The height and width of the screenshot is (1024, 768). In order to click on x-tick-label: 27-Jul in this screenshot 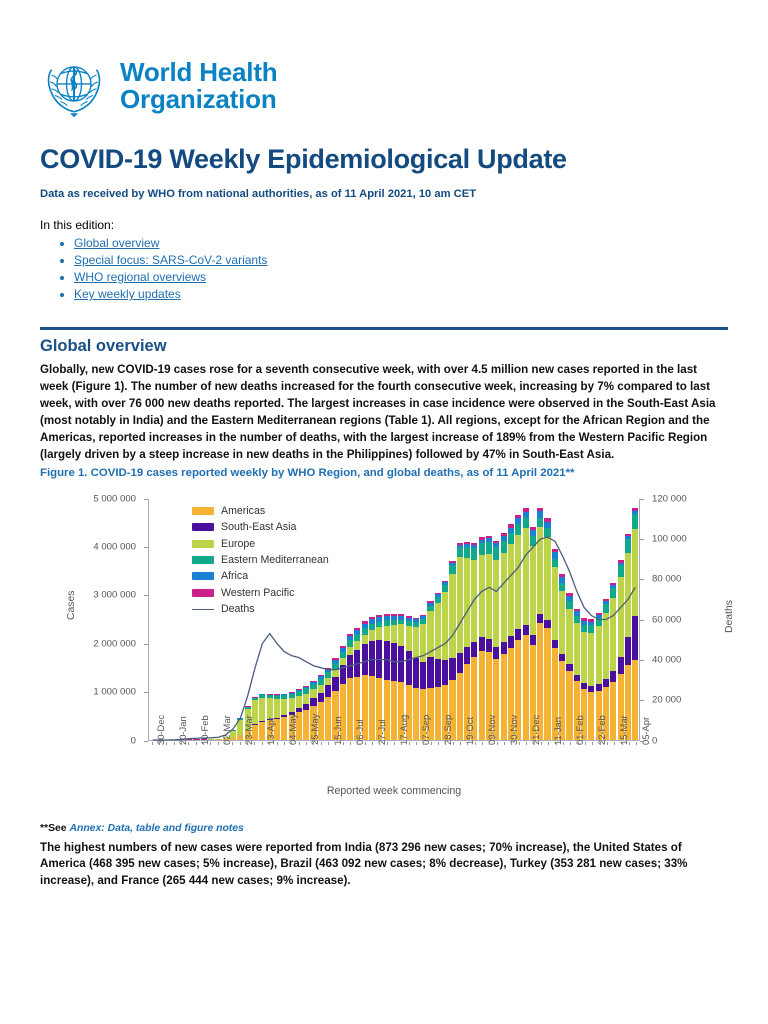, I will do `click(381, 731)`.